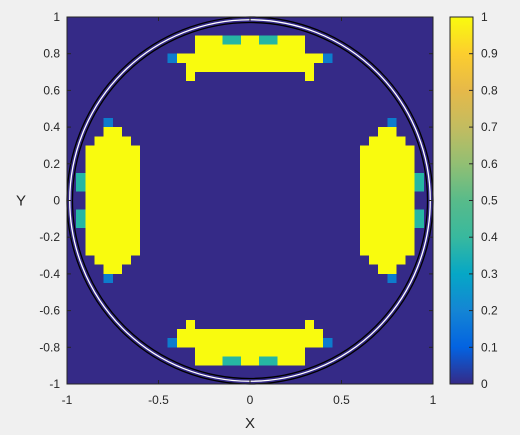  What do you see at coordinates (489, 201) in the screenshot?
I see `colorbar-tick-label: 0.5` at bounding box center [489, 201].